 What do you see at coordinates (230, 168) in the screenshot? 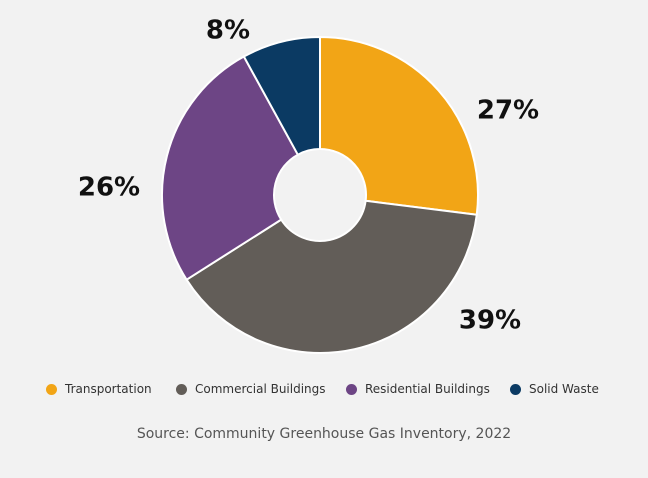
I see `slice-residential-buildings` at bounding box center [230, 168].